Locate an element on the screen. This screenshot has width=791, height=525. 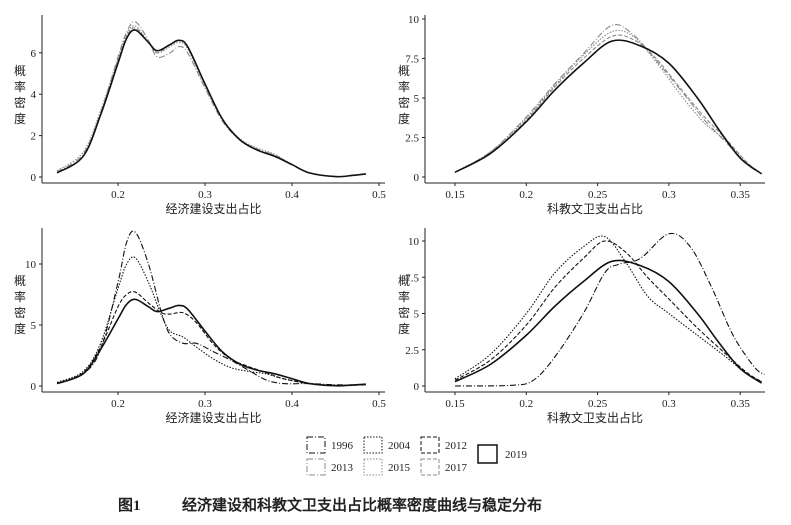
y-tick-label: 4 is located at coordinates (34, 95).